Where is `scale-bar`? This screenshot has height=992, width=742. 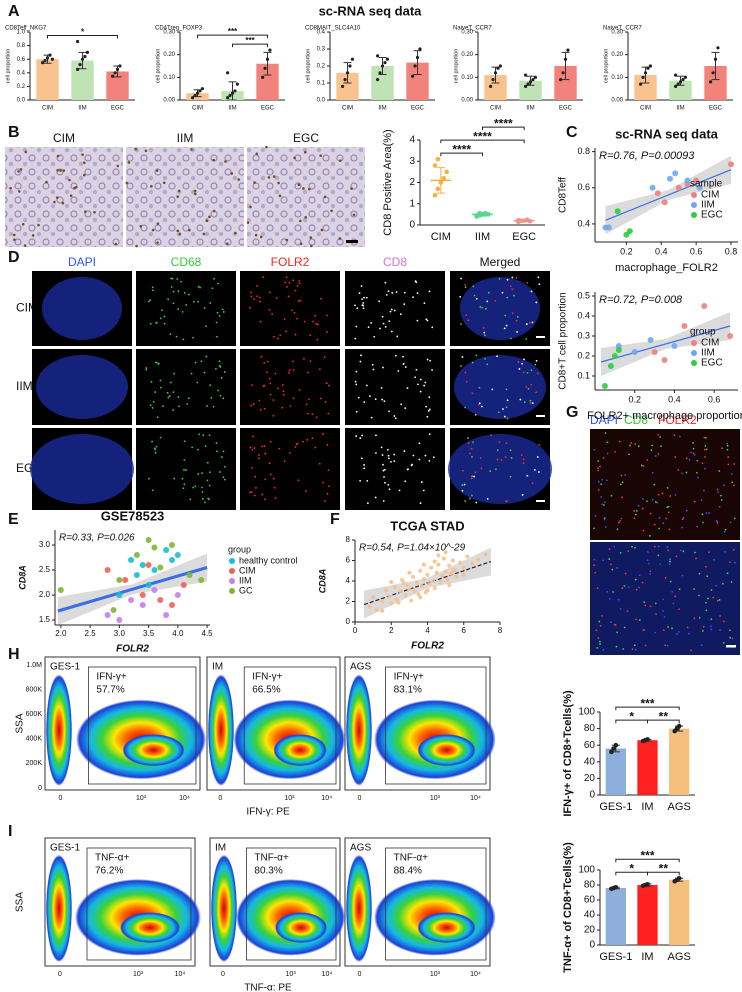
scale-bar is located at coordinates (540, 416).